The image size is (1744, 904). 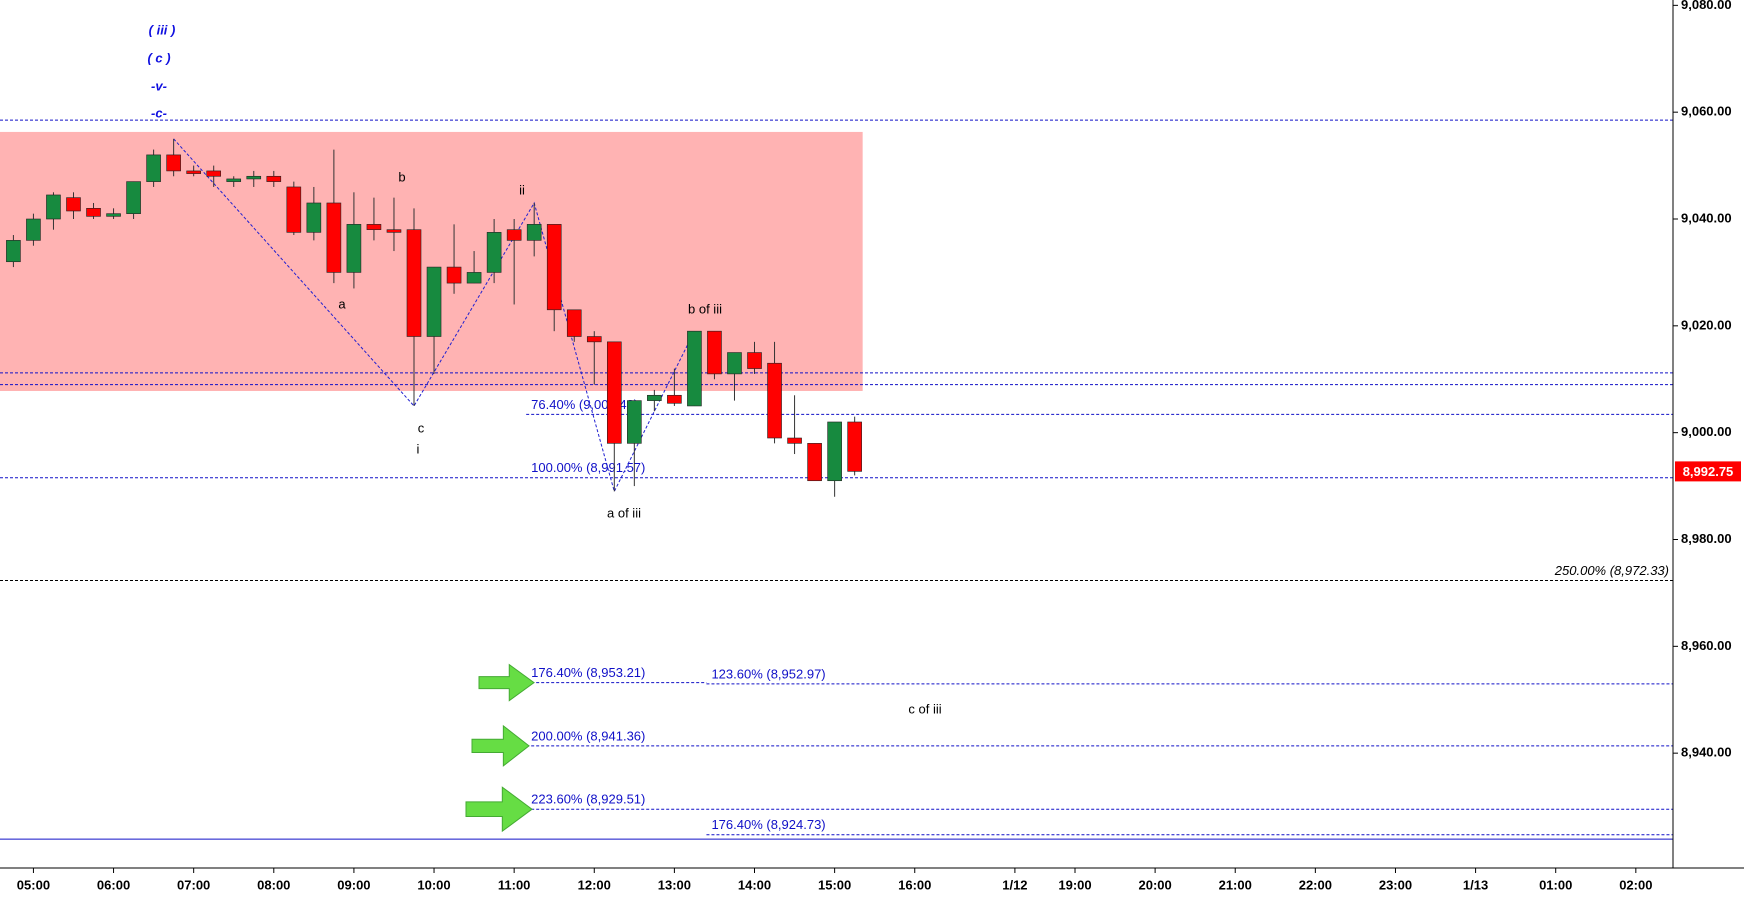 What do you see at coordinates (768, 824) in the screenshot?
I see `level-label: 176.40% (8,924.73)` at bounding box center [768, 824].